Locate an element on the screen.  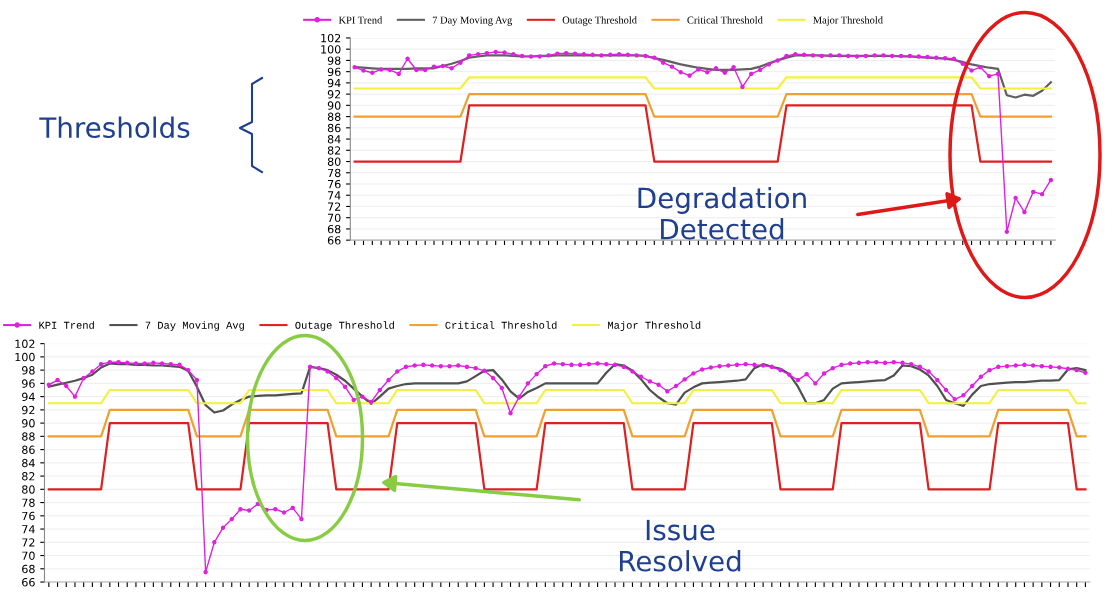
line-series is located at coordinates (567, 388).